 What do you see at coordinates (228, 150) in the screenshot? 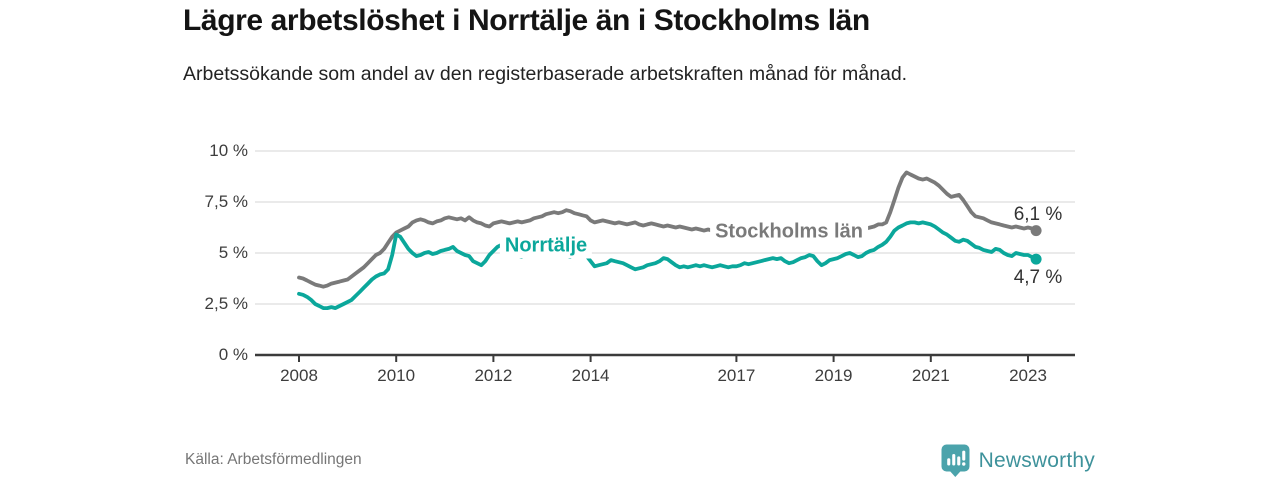
I see `y-tick-label: 10 %` at bounding box center [228, 150].